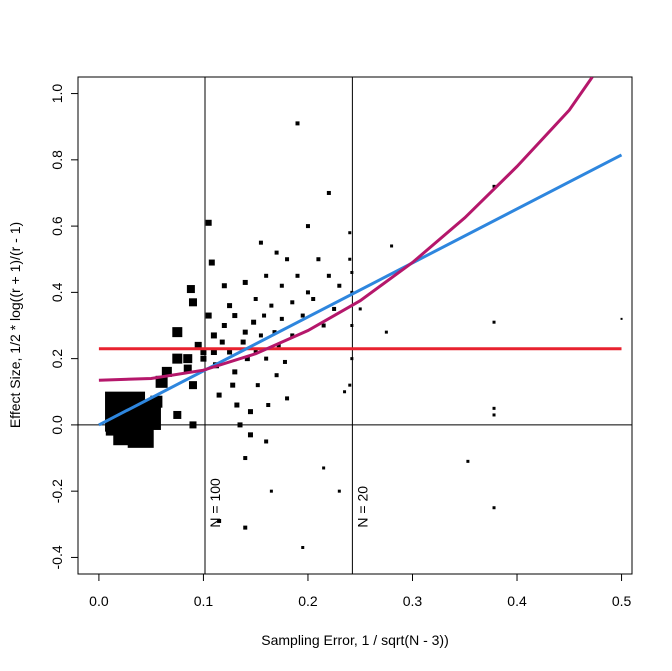 This screenshot has width=672, height=671. Describe the element at coordinates (57, 491) in the screenshot. I see `y-tick-label: -0.2` at that location.